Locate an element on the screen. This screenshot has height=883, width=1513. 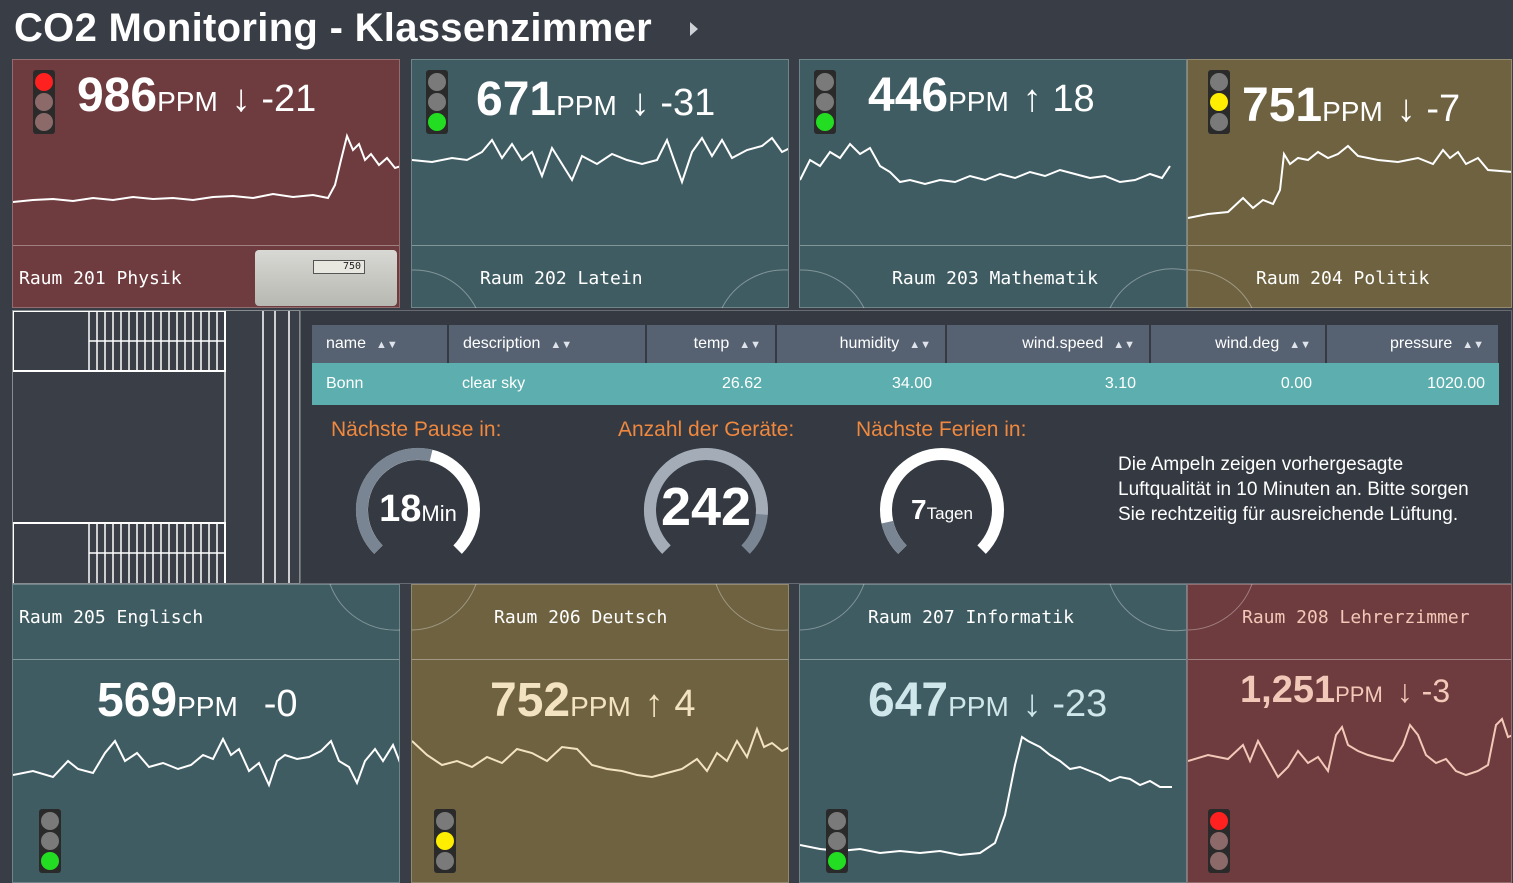
ppm-trend: ↑ 4 is located at coordinates (670, 704).